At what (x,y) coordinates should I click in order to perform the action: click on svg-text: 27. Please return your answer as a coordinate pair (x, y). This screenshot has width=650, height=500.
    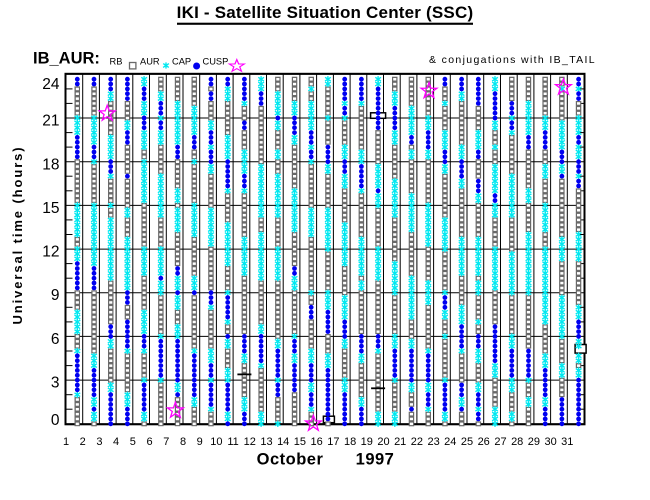
    Looking at the image, I should click on (500, 442).